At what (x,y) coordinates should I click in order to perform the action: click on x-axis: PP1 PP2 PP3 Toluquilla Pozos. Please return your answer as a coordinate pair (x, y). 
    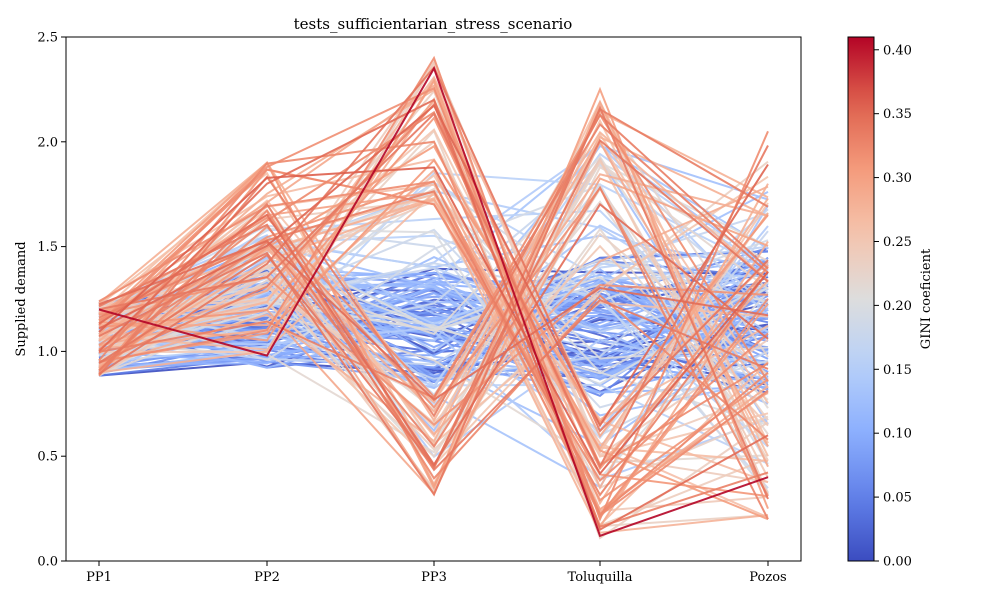
    Looking at the image, I should click on (436, 573).